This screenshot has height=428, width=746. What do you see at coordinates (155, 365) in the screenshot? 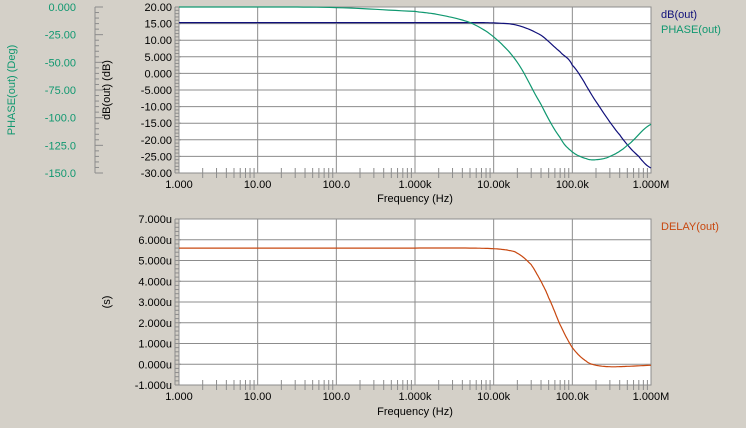
I see `y-tick-label: 0.000u` at bounding box center [155, 365].